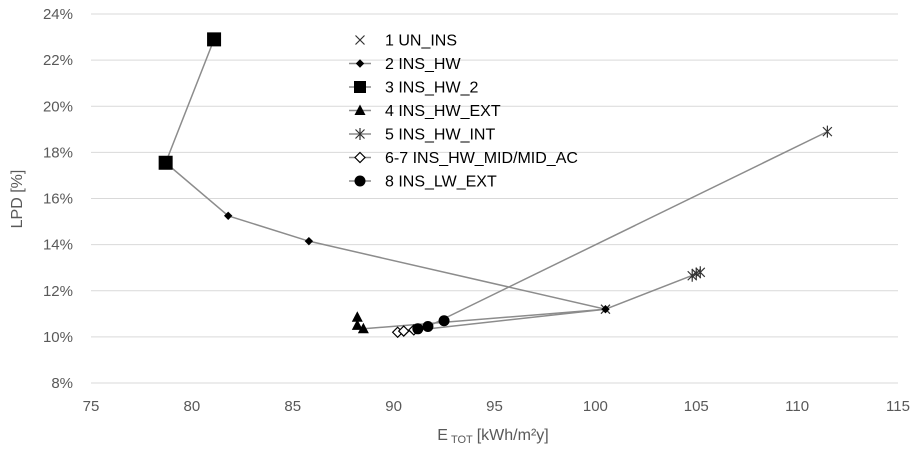  I want to click on y-tick-label: 20%, so click(58, 106).